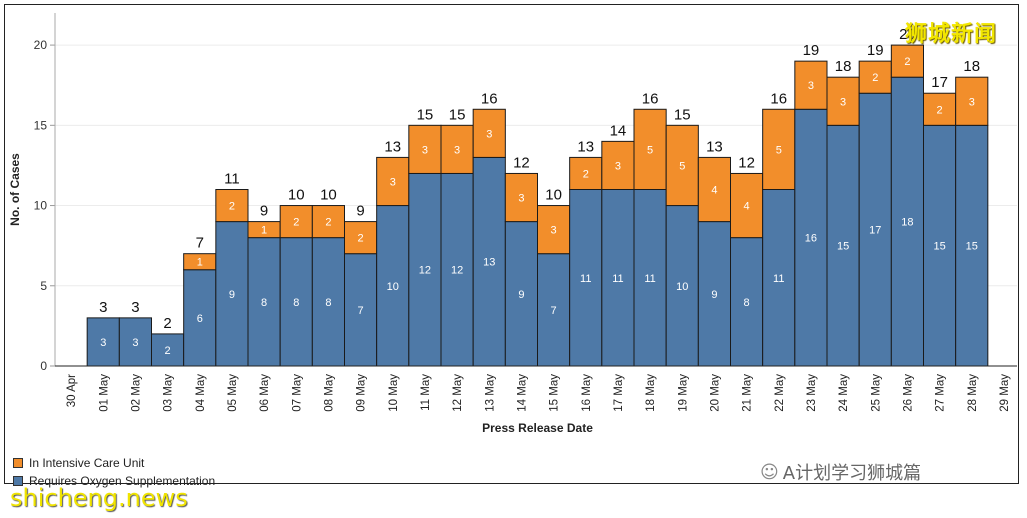  I want to click on x-tick-label: 05 May, so click(233, 393).